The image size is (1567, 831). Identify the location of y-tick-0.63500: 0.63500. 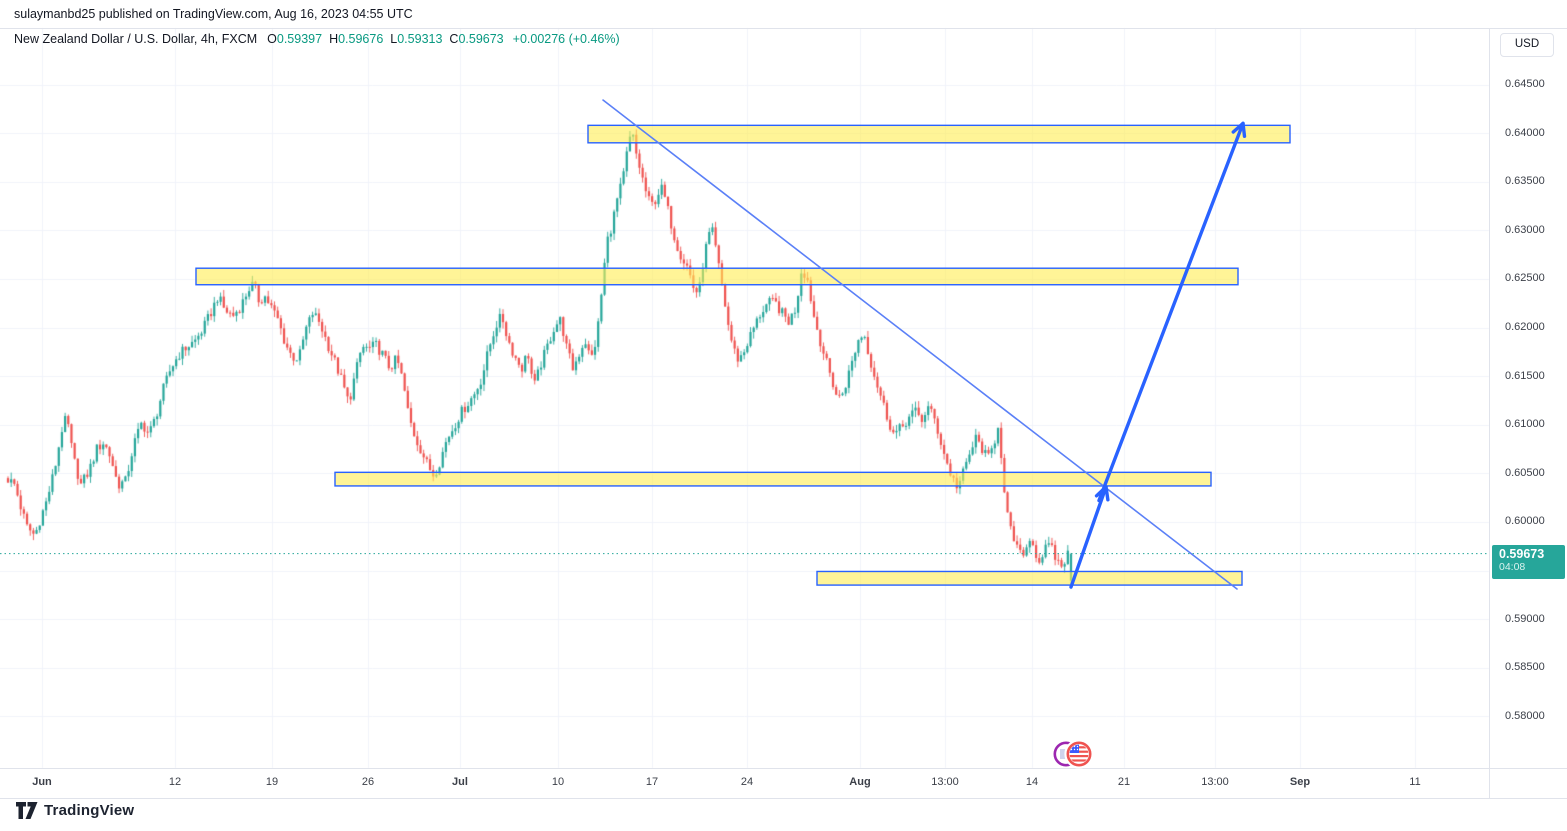
(1525, 181).